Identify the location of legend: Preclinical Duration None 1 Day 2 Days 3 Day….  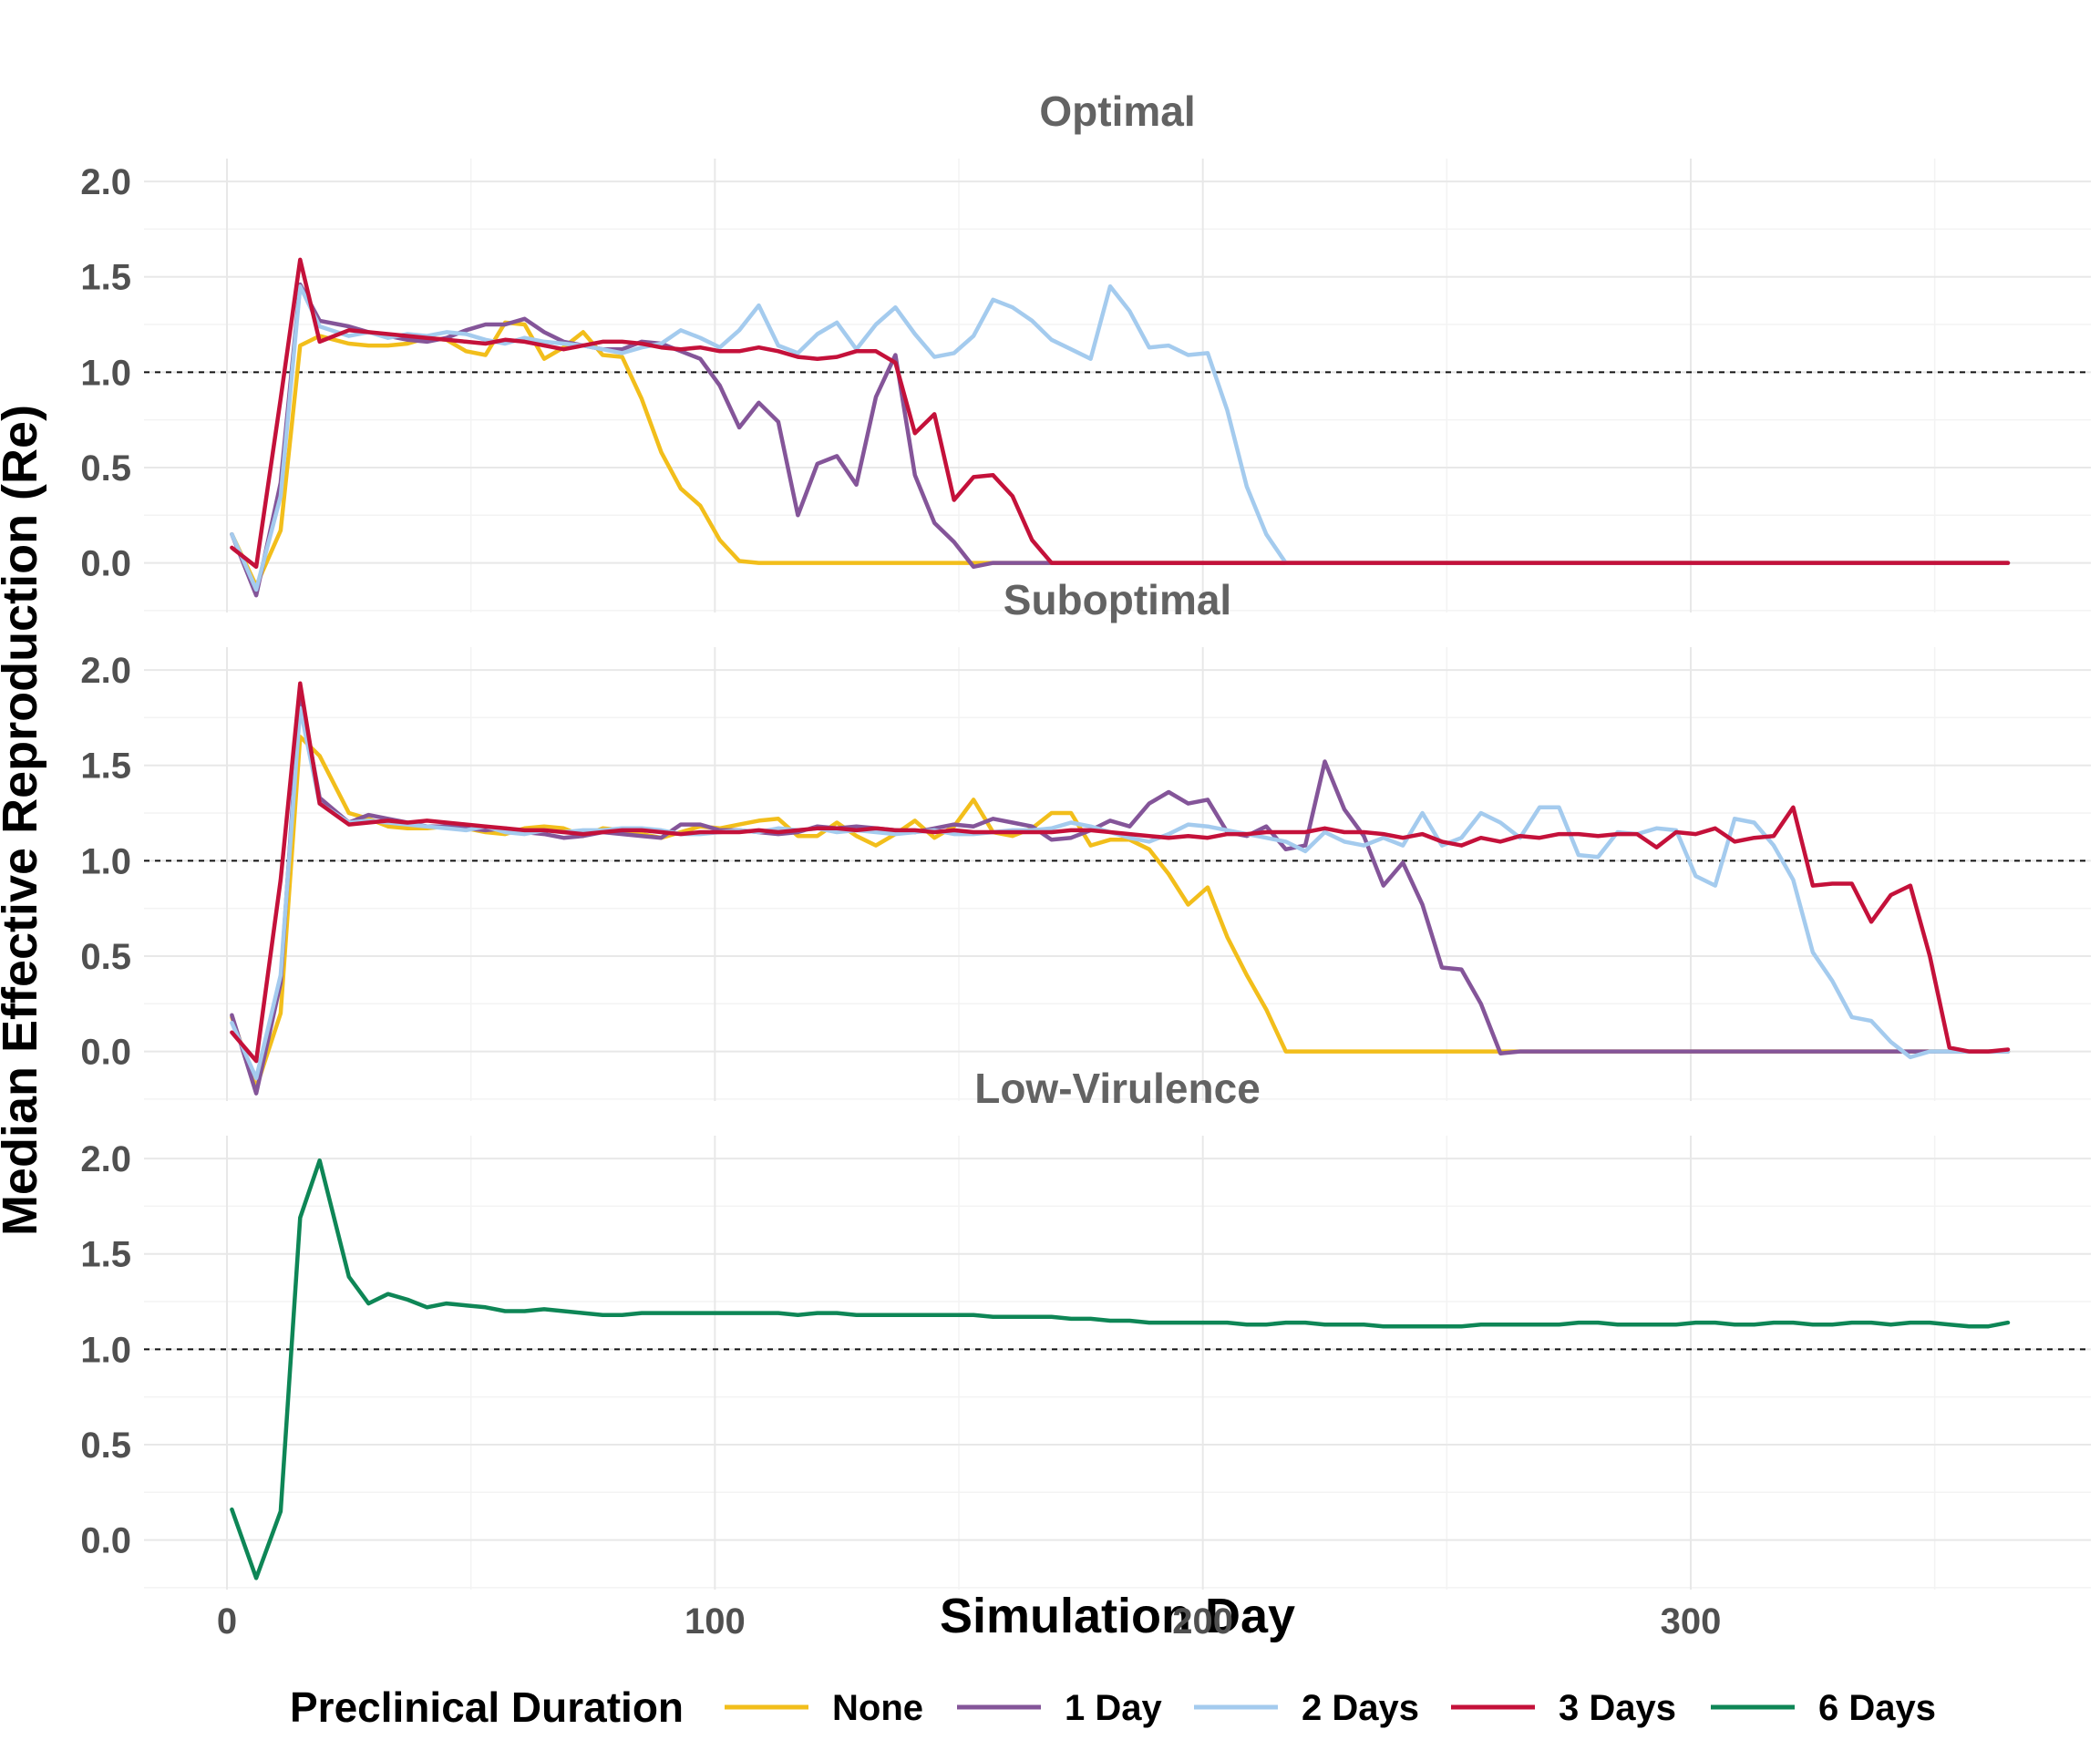
(1113, 1707).